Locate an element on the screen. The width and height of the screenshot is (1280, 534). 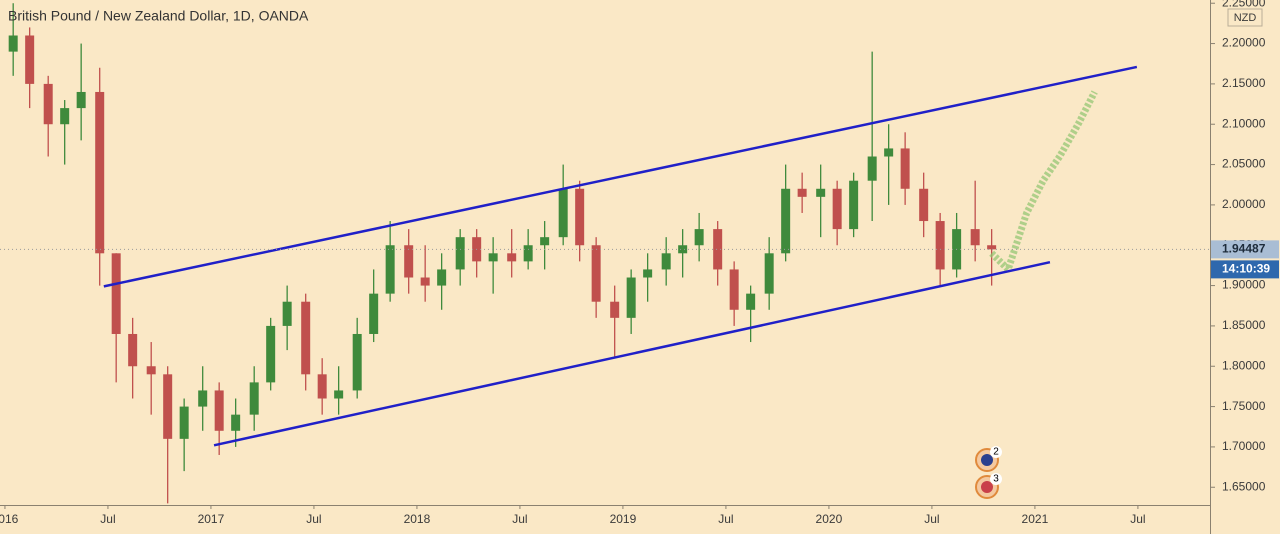
y-tick-label: 2.25000 is located at coordinates (1244, 4).